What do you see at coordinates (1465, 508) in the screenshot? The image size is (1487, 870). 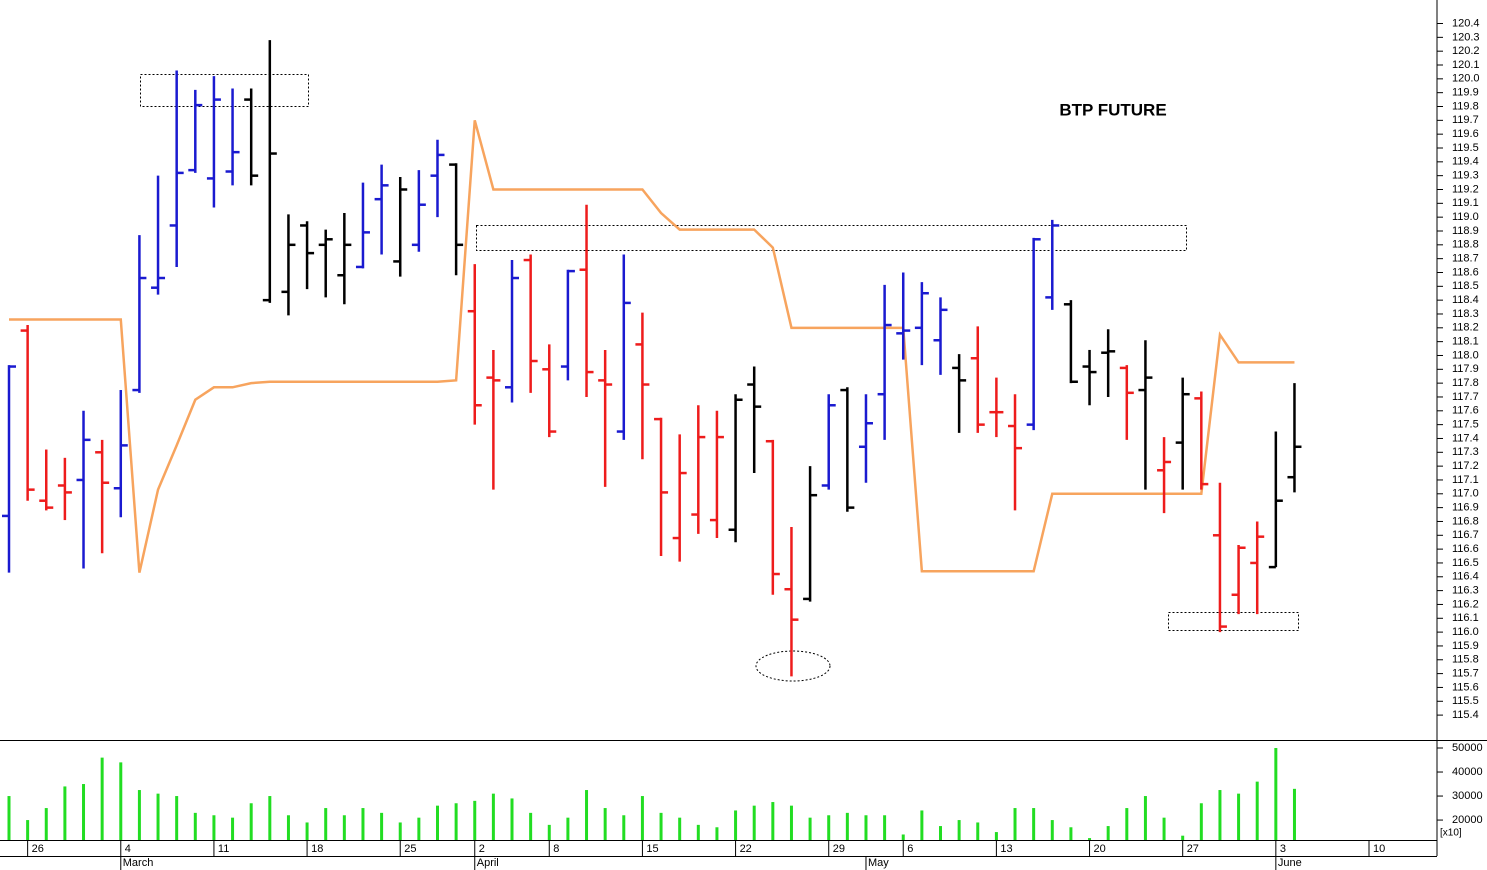 I see `y-tick-label: 116.9` at bounding box center [1465, 508].